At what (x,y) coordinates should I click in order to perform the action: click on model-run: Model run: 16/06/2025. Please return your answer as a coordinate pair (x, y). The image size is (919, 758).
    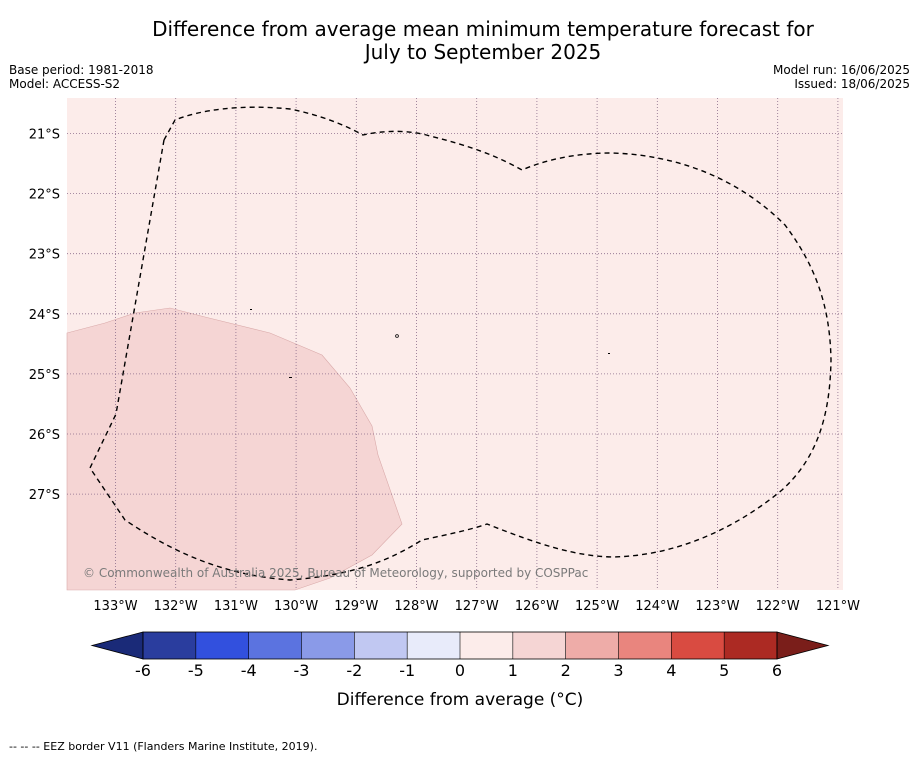
    Looking at the image, I should click on (841, 70).